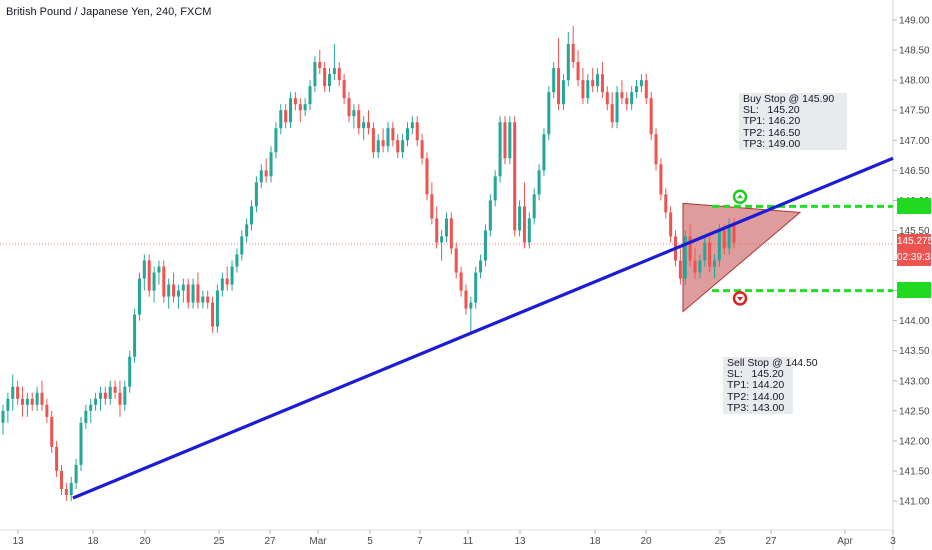  I want to click on note-line: TP1: 144.20, so click(756, 385).